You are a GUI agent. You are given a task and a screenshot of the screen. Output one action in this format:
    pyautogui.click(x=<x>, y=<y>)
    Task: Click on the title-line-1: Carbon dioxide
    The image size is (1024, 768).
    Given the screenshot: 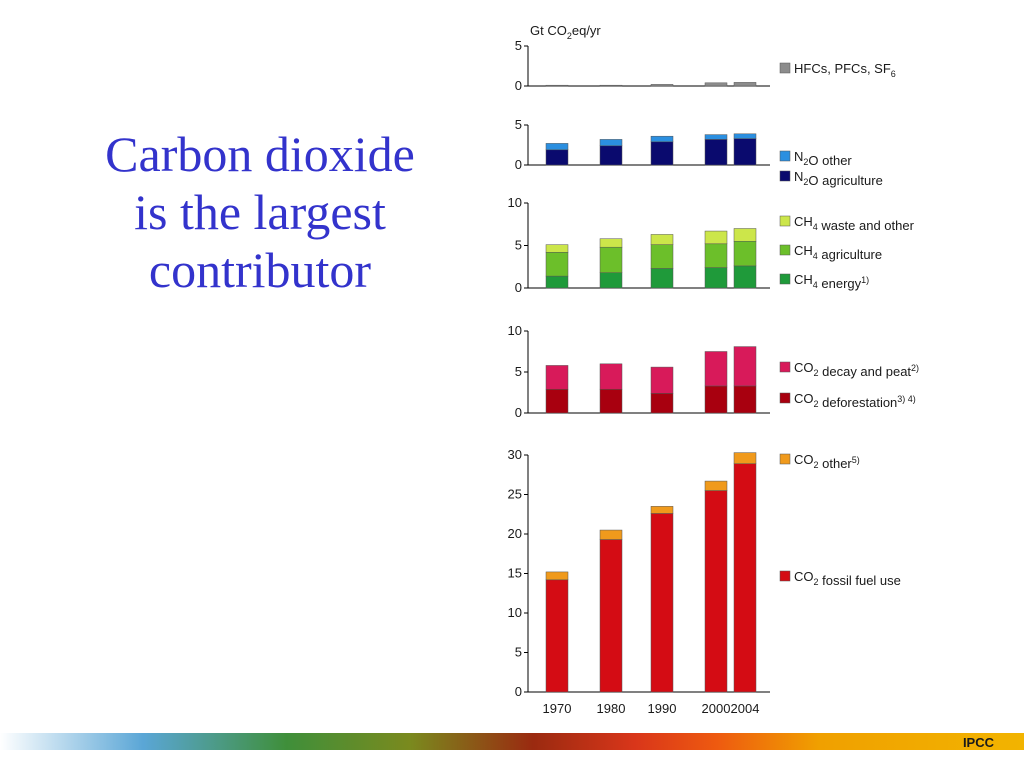 What is the action you would take?
    pyautogui.click(x=260, y=154)
    